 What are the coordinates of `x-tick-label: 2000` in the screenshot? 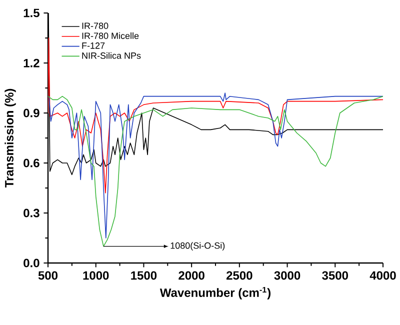 It's located at (191, 275).